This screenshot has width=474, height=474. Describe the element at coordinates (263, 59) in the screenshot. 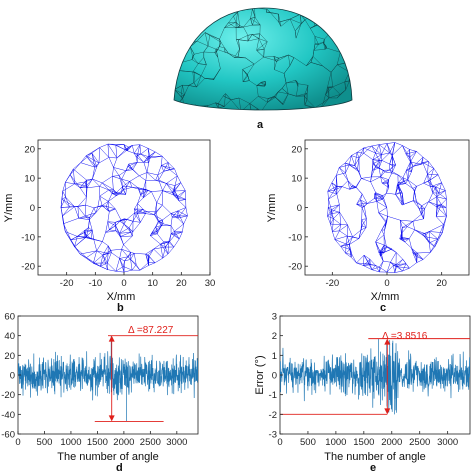

I see `hemisphere-mesh` at that location.